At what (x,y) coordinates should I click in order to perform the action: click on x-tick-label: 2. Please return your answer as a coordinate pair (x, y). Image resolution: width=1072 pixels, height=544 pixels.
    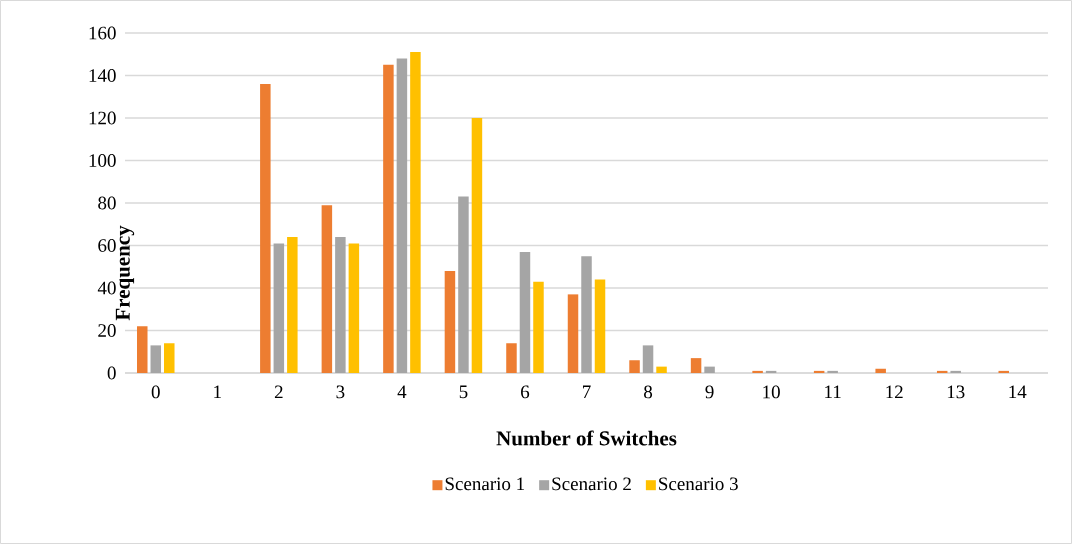
    Looking at the image, I should click on (278, 392).